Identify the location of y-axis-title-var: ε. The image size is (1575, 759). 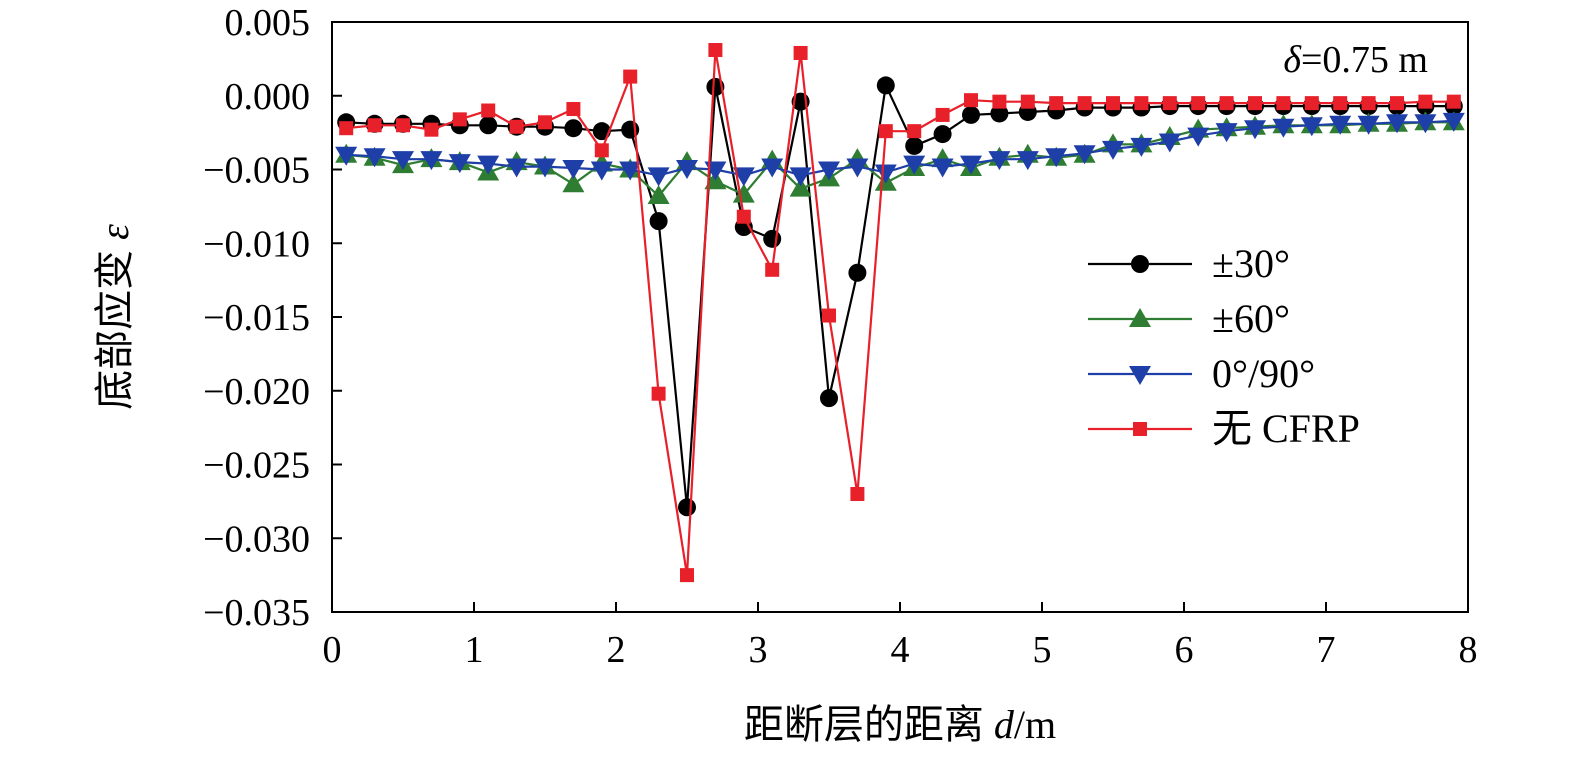
(114, 232).